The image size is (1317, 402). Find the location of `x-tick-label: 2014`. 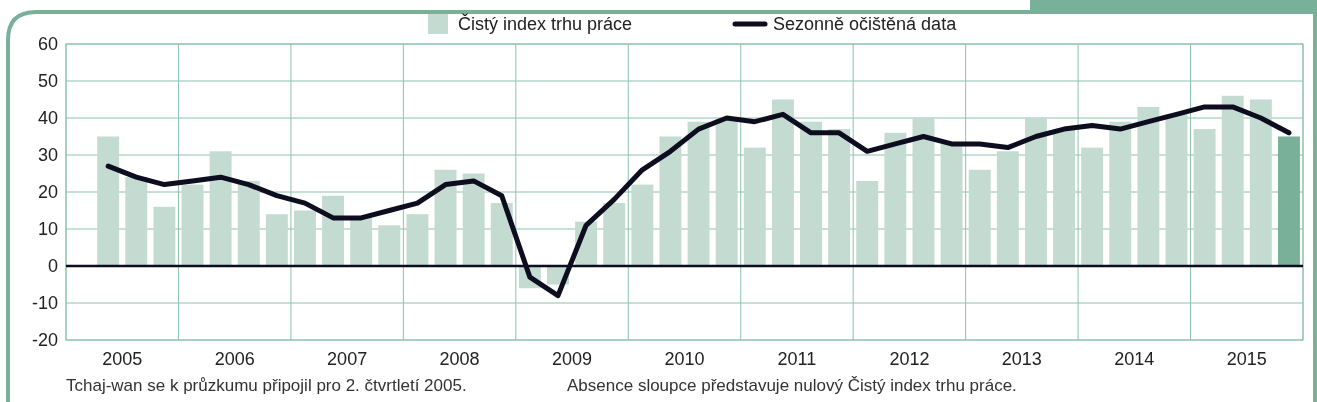

x-tick-label: 2014 is located at coordinates (1134, 359).